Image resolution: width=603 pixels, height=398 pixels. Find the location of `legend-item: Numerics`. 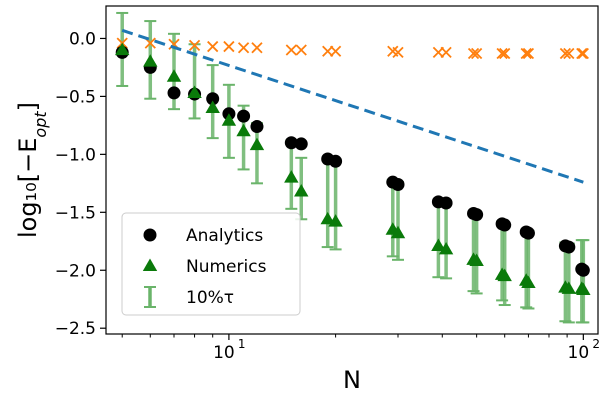

legend-item: Numerics is located at coordinates (204, 267).